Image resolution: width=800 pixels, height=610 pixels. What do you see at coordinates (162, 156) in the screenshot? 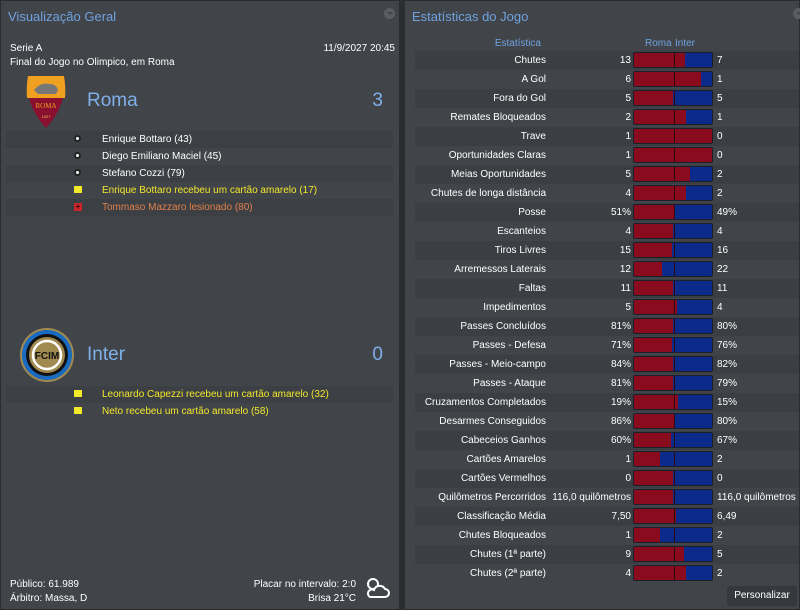
I see `event-text: Diego Emiliano Maciel (45)` at bounding box center [162, 156].